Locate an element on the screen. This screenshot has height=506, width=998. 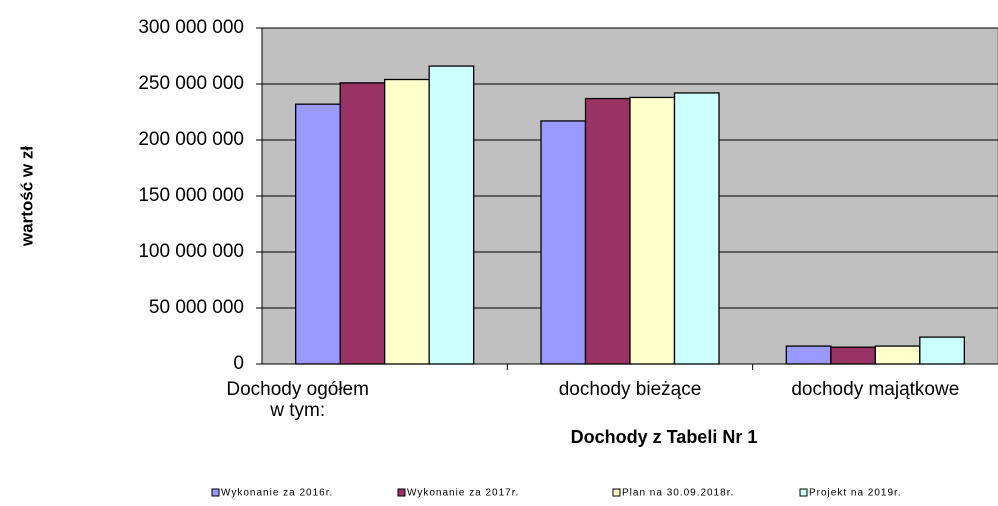
legend-label: Plan na 30.09.2018r. is located at coordinates (678, 493).